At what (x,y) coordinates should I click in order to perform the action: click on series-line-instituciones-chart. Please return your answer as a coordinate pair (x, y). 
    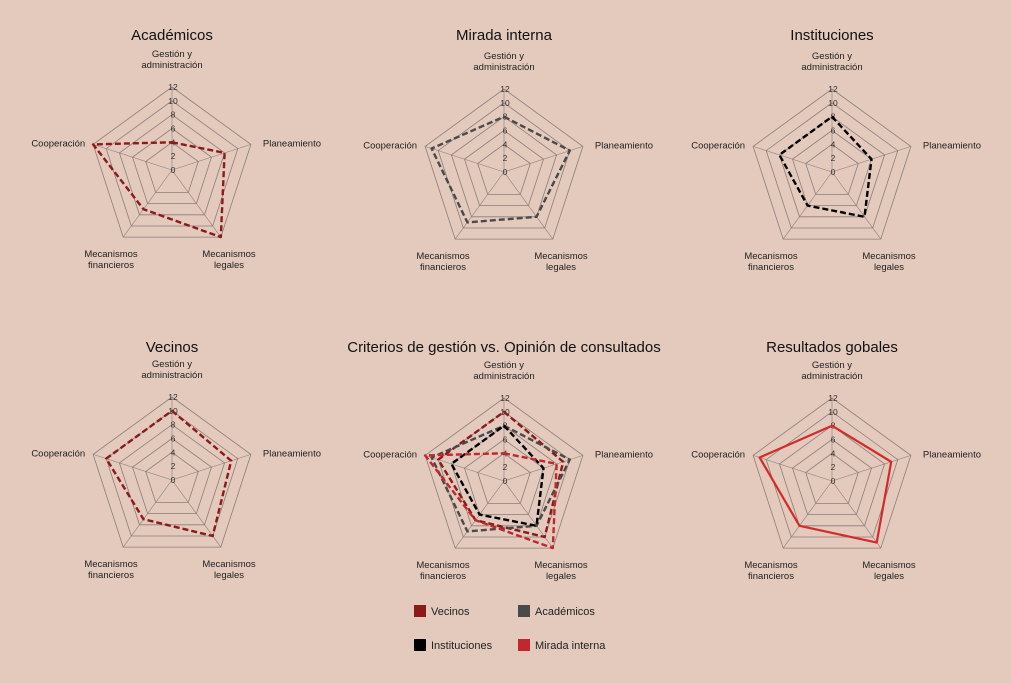
    Looking at the image, I should click on (825, 167).